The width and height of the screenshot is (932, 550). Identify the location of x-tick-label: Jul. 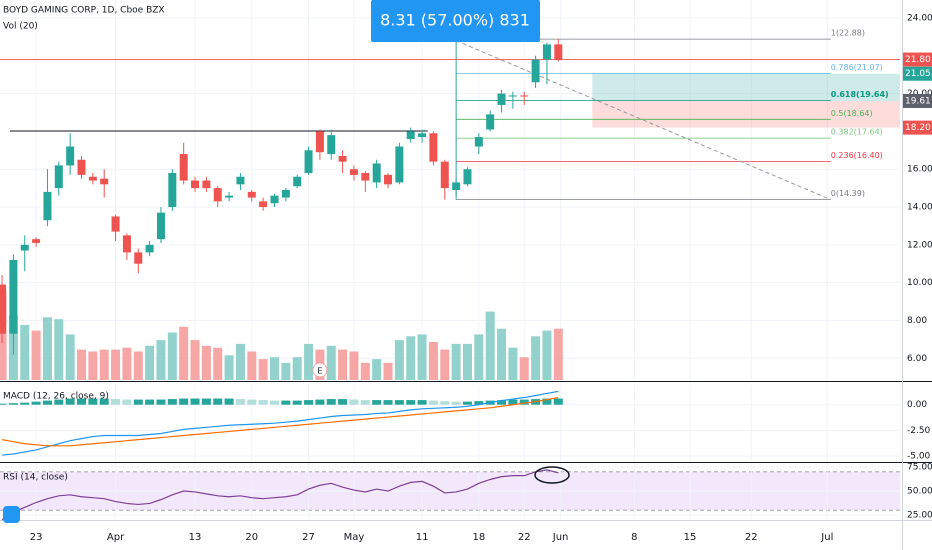
(826, 537).